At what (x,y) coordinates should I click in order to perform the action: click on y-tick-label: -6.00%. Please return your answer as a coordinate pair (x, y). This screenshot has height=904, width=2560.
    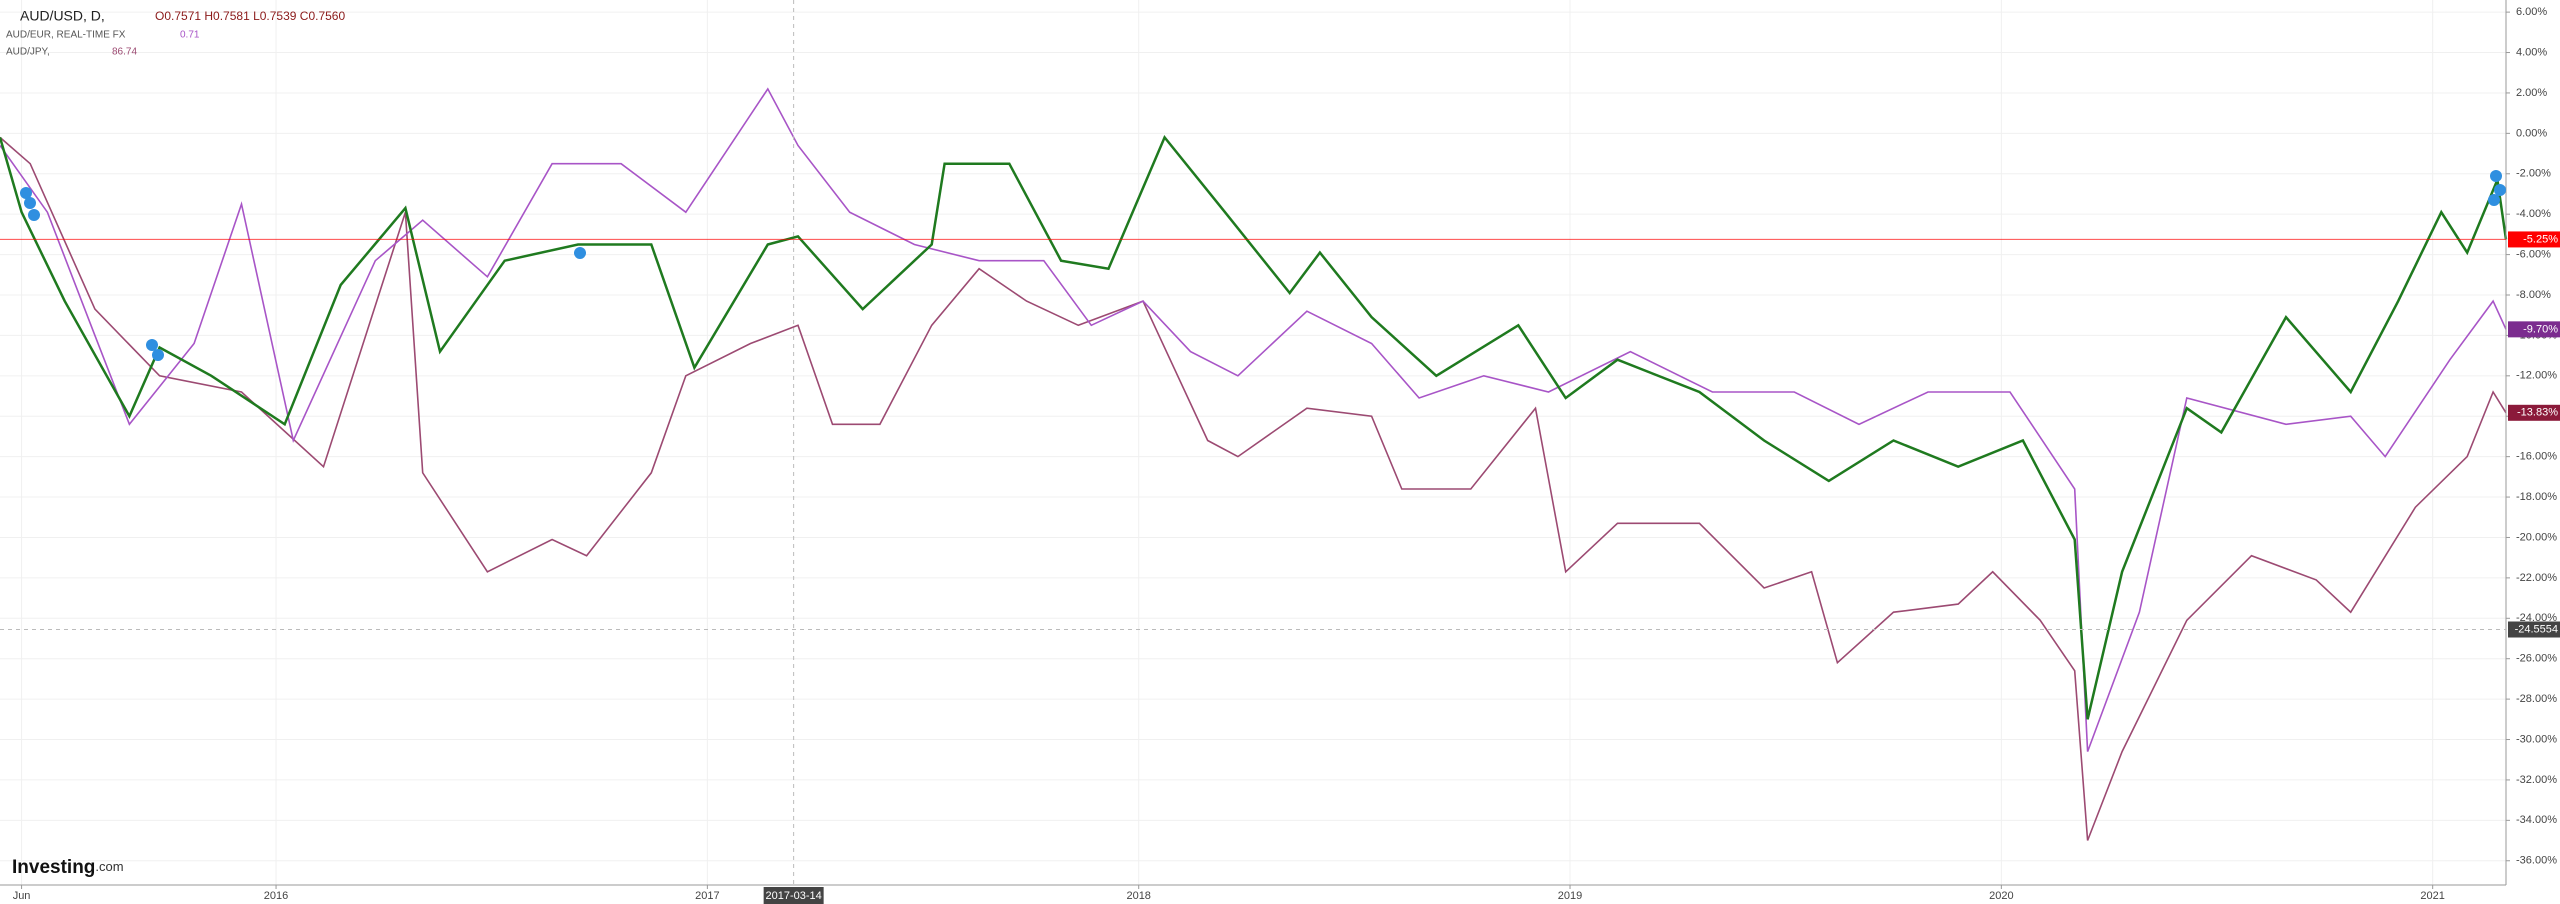
    Looking at the image, I should click on (2533, 254).